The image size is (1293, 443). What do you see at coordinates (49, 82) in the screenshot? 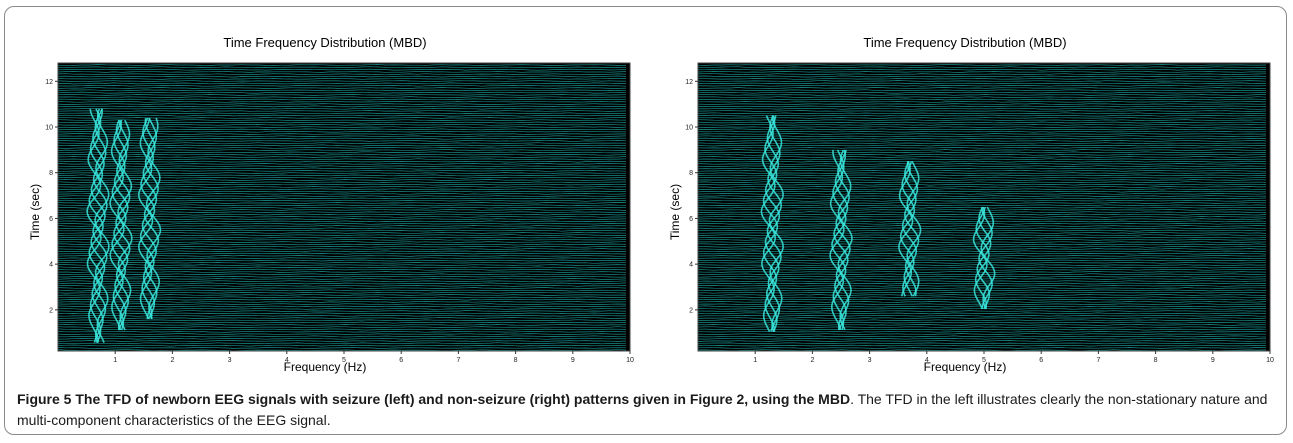
I see `y-tick-label: 12` at bounding box center [49, 82].